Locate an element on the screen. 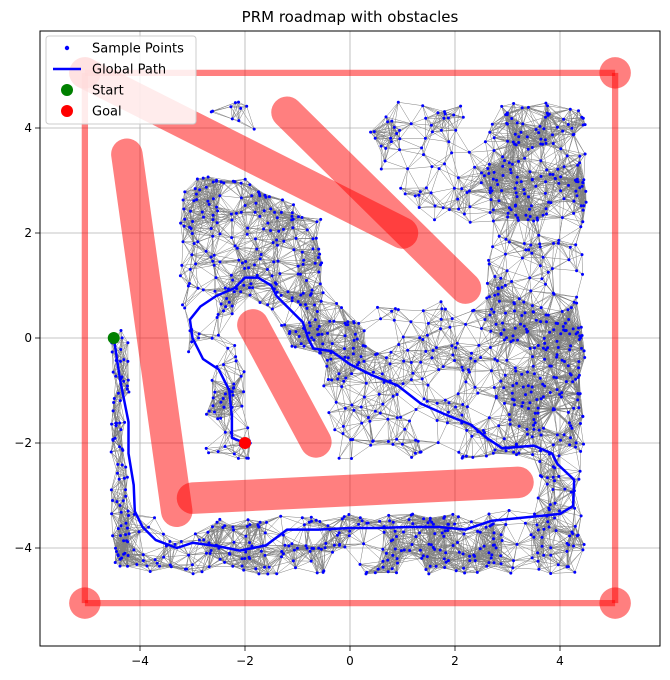 Image resolution: width=670 pixels, height=680 pixels. legend-items: Sample Points Global Path Start Goal is located at coordinates (118, 81).